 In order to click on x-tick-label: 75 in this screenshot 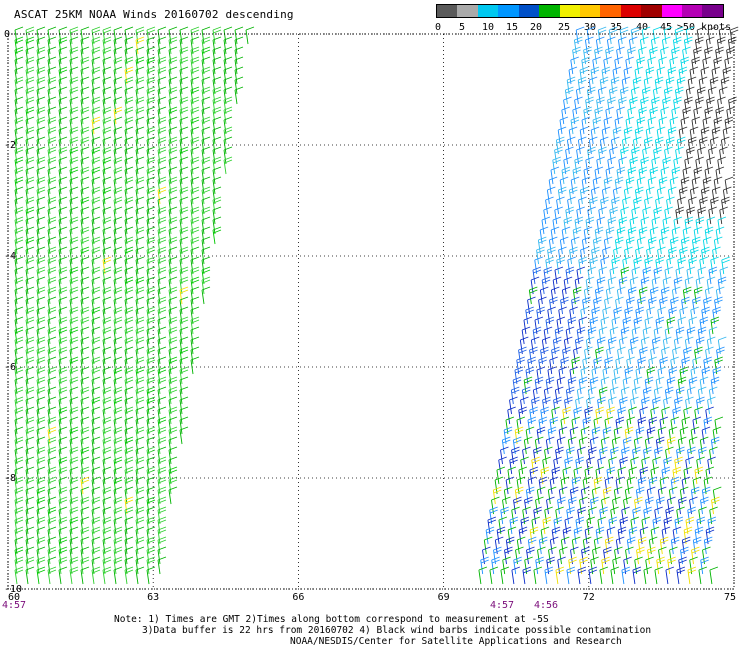, I will do `click(730, 597)`.